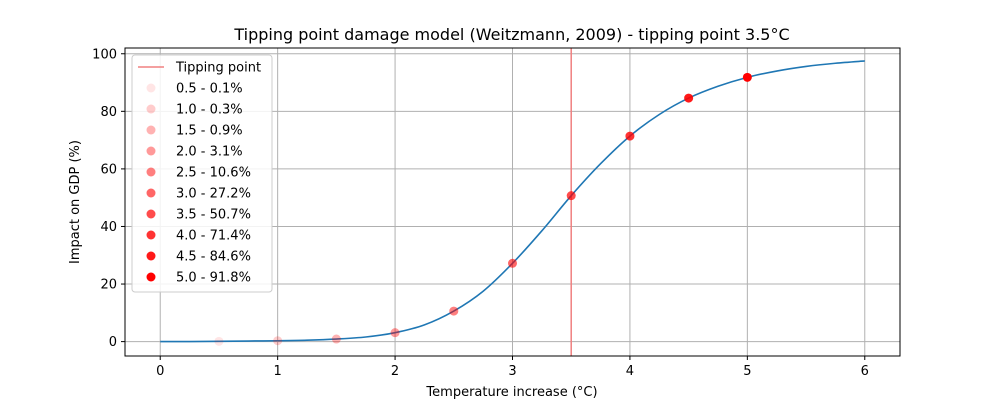  What do you see at coordinates (108, 112) in the screenshot?
I see `y-tick-label: 80` at bounding box center [108, 112].